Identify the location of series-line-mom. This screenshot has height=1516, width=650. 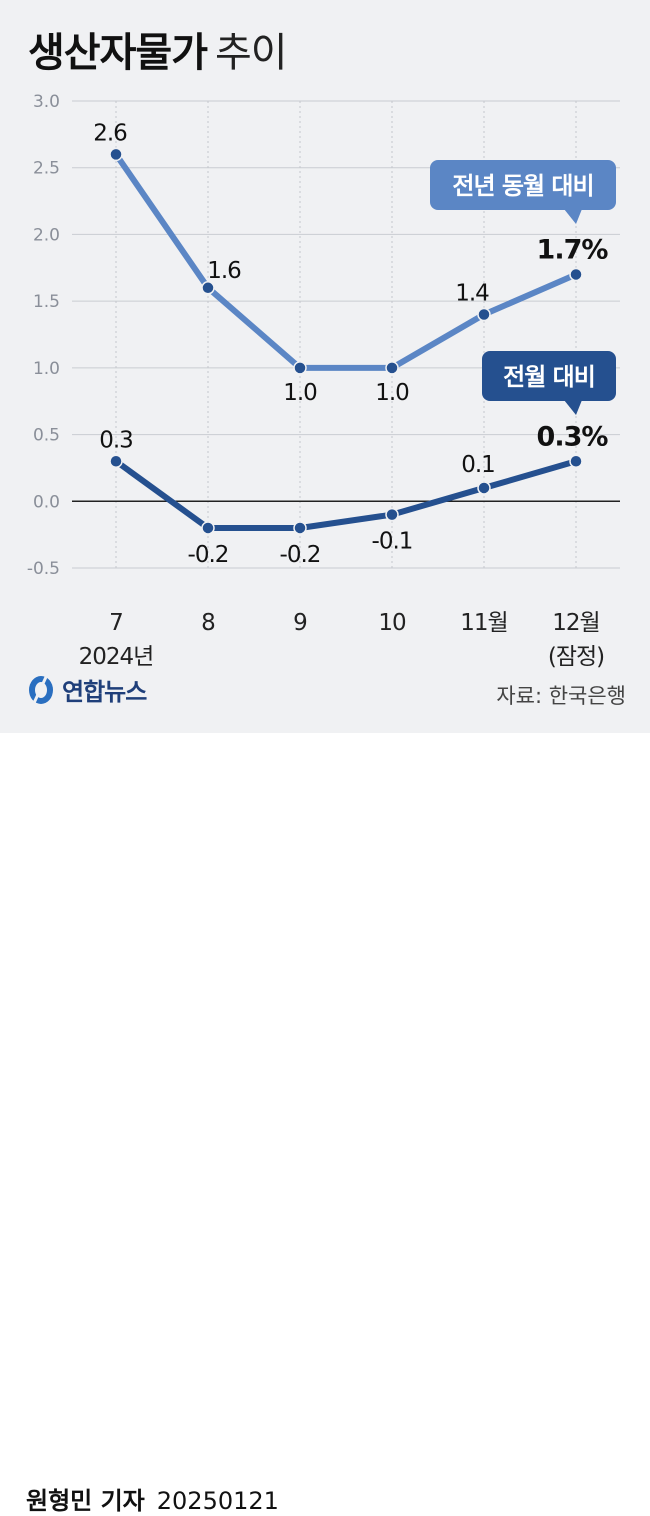
(346, 494).